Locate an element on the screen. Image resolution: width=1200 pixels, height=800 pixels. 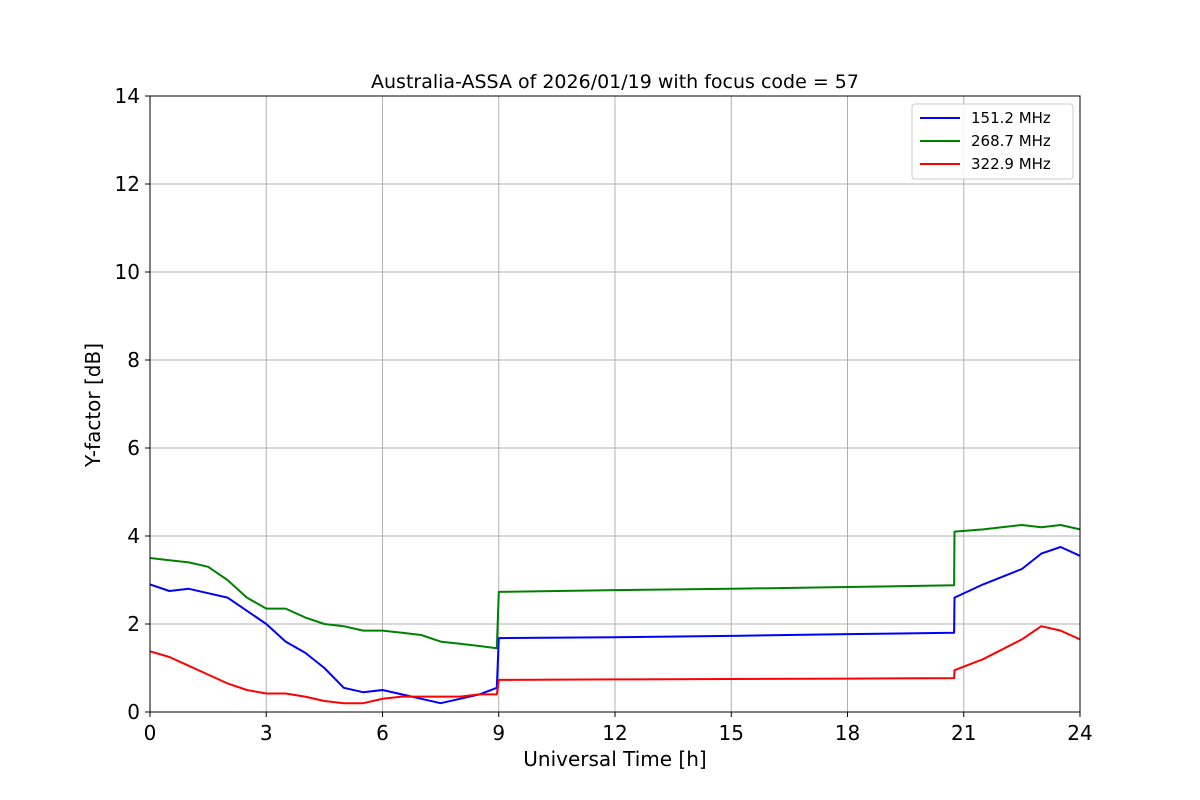
y-tick-label: 2 is located at coordinates (133, 624).